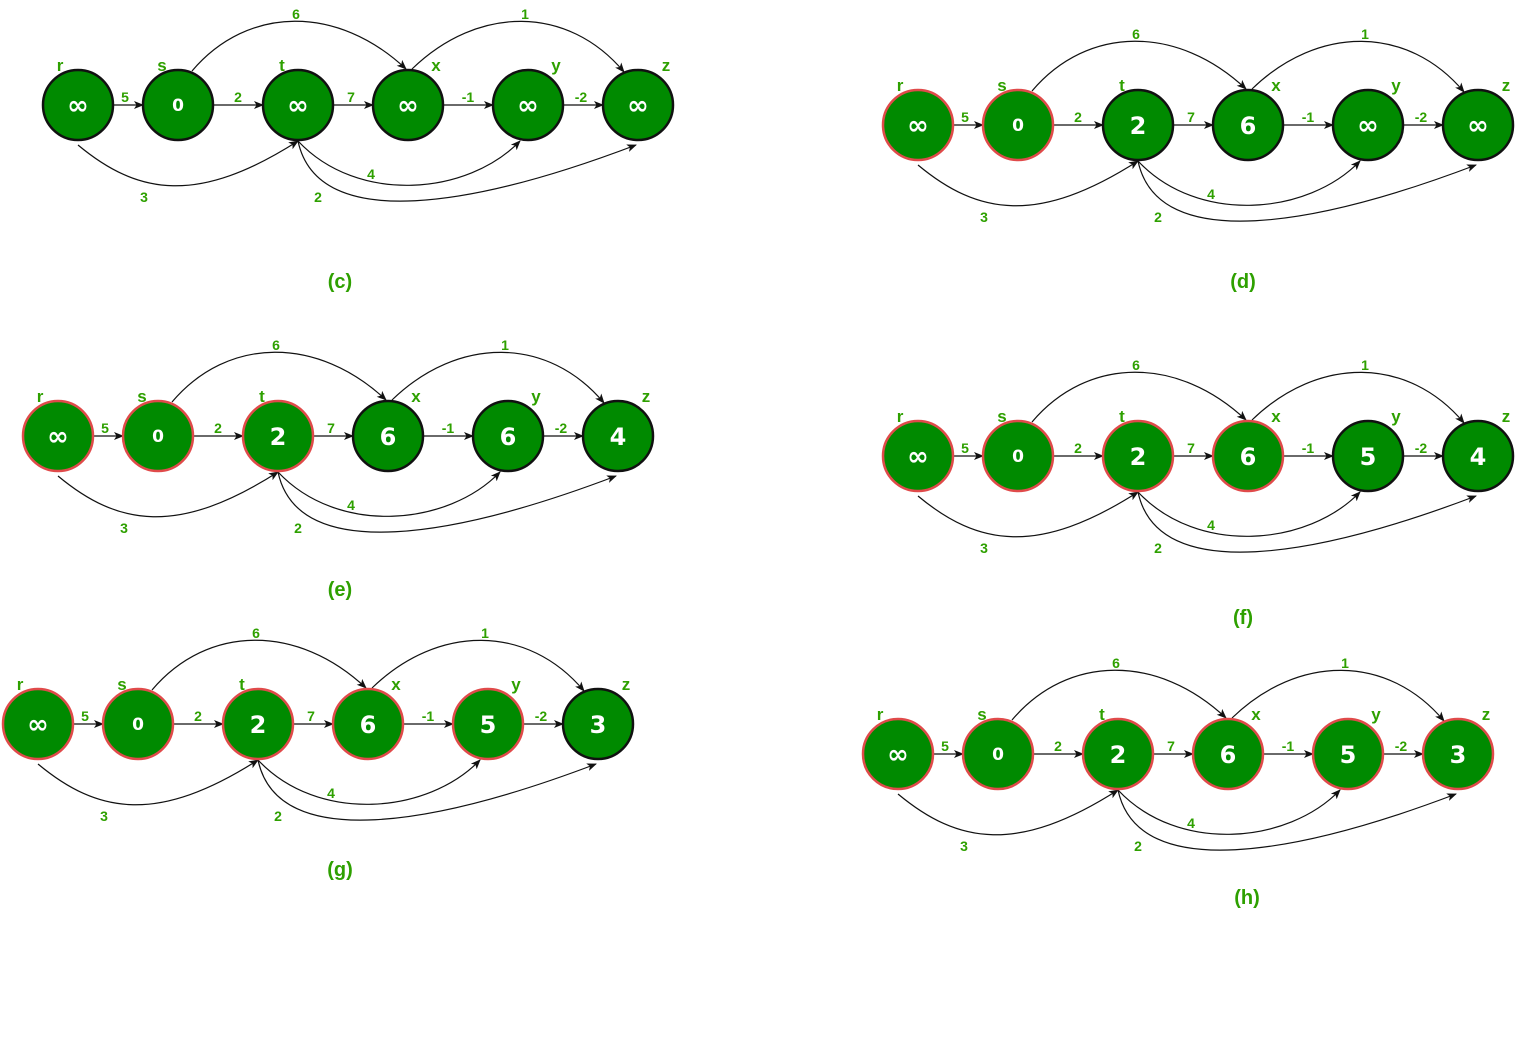 The width and height of the screenshot is (1537, 1051). I want to click on node-name-s: s, so click(161, 65).